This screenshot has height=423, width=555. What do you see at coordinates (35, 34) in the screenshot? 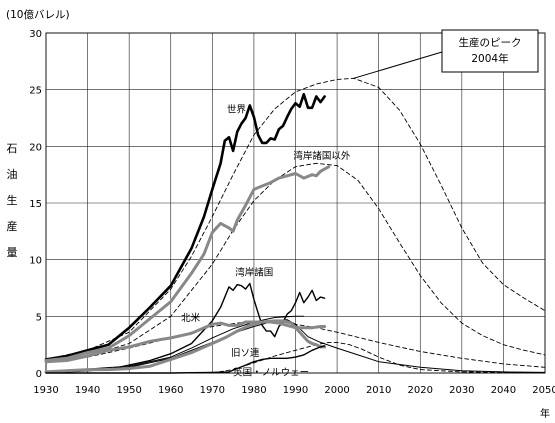
I see `y-tick-label: 30` at bounding box center [35, 34].